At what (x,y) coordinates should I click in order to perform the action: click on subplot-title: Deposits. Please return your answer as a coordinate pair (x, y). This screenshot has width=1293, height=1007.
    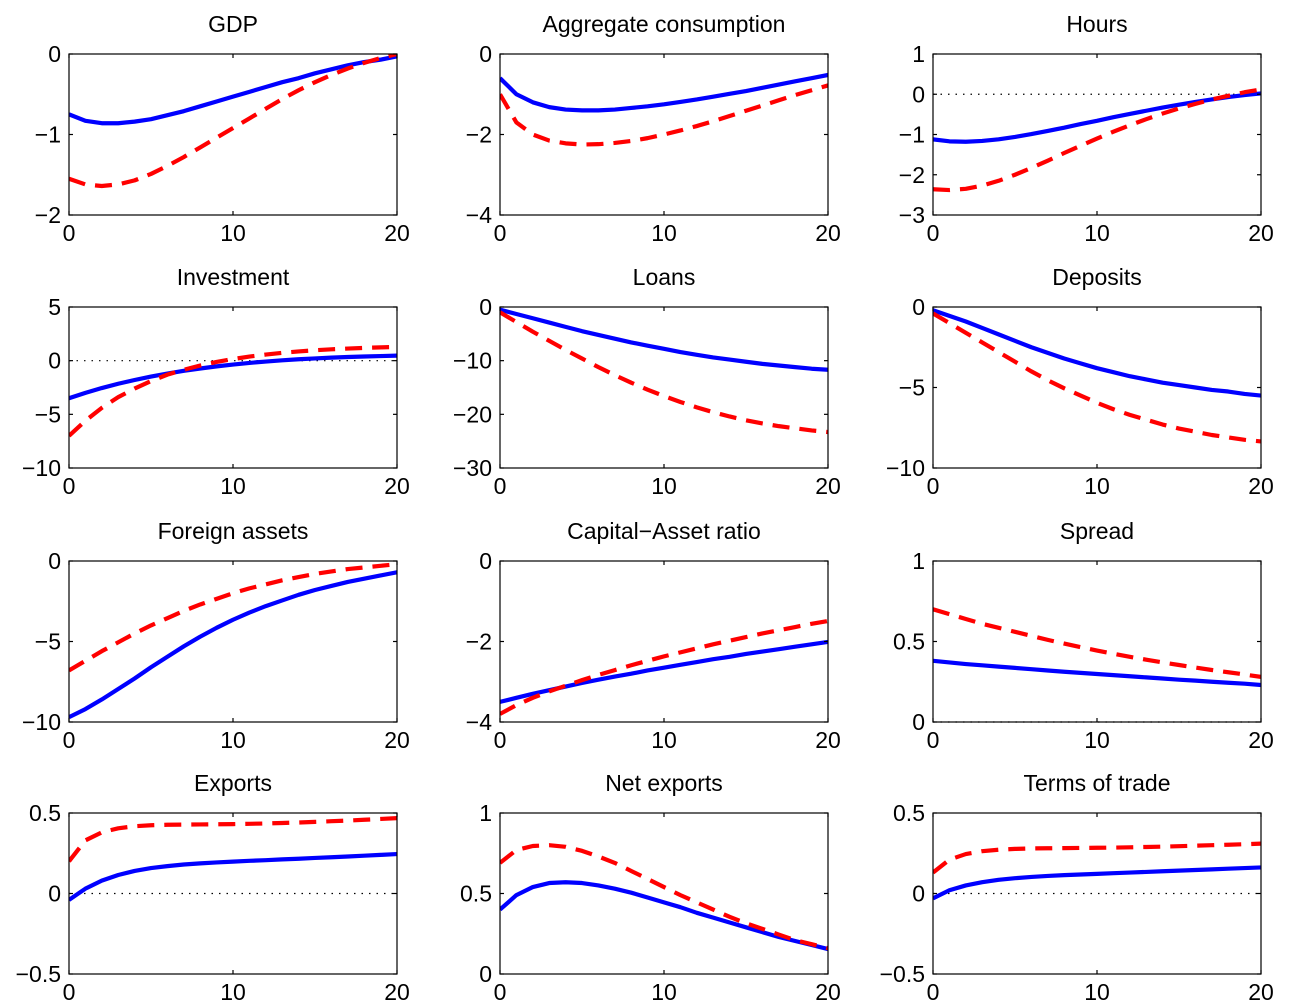
    Looking at the image, I should click on (1096, 277).